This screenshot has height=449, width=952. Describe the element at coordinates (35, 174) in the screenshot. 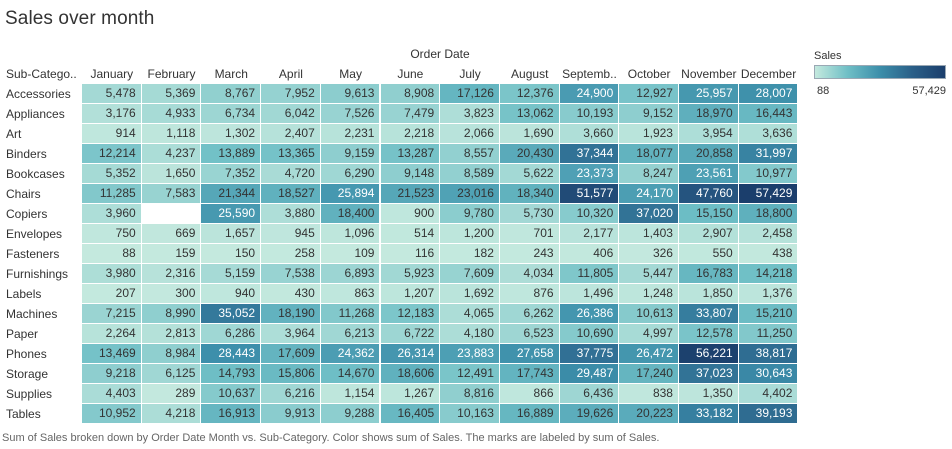

I see `row-label: Bookcases` at that location.